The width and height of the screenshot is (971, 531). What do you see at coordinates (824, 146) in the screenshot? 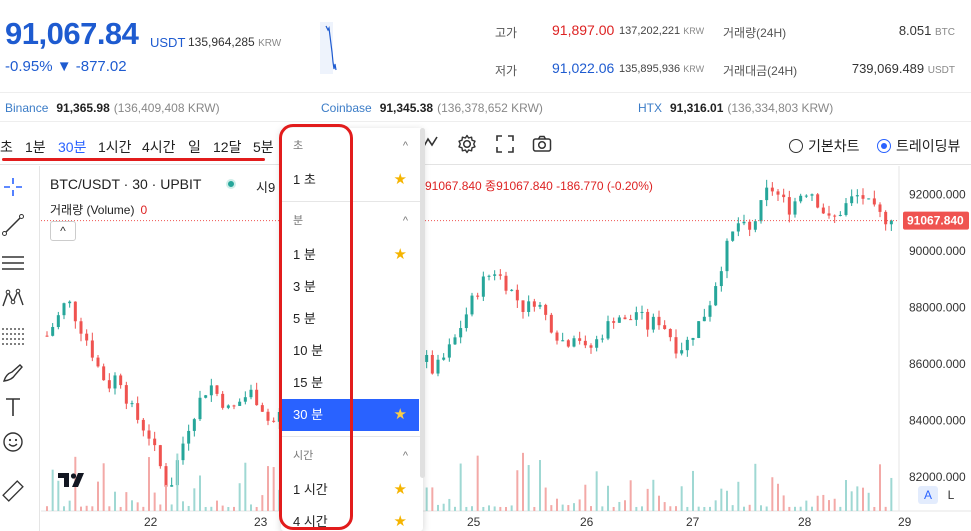
I see `radio-basic-chart: 기본차트` at bounding box center [824, 146].